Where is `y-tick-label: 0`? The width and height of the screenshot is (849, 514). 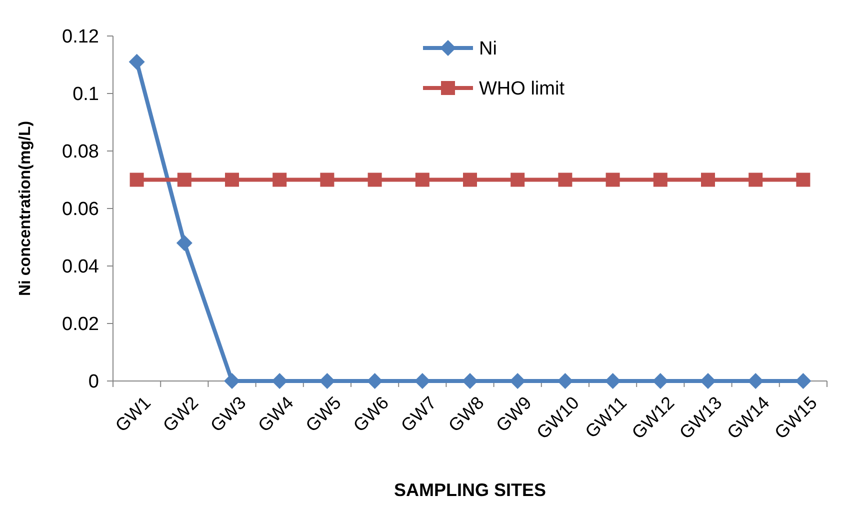 y-tick-label: 0 is located at coordinates (93, 382).